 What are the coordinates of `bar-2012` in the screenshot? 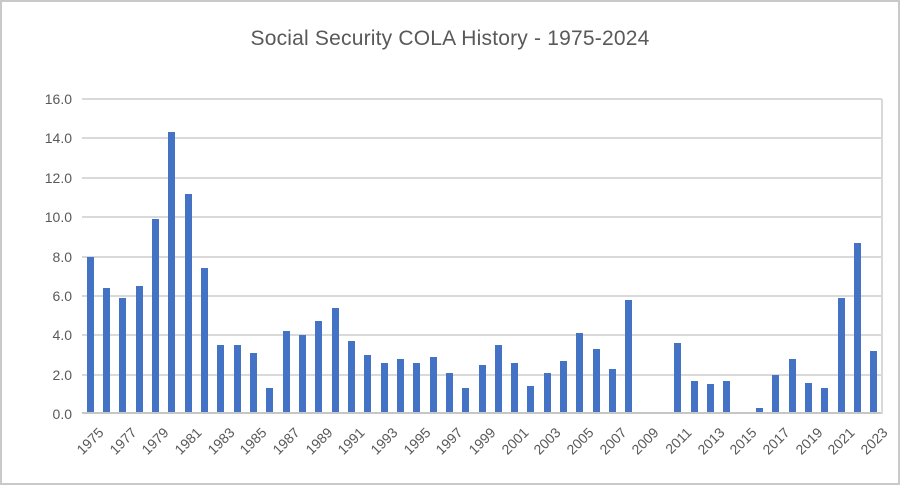 It's located at (694, 397).